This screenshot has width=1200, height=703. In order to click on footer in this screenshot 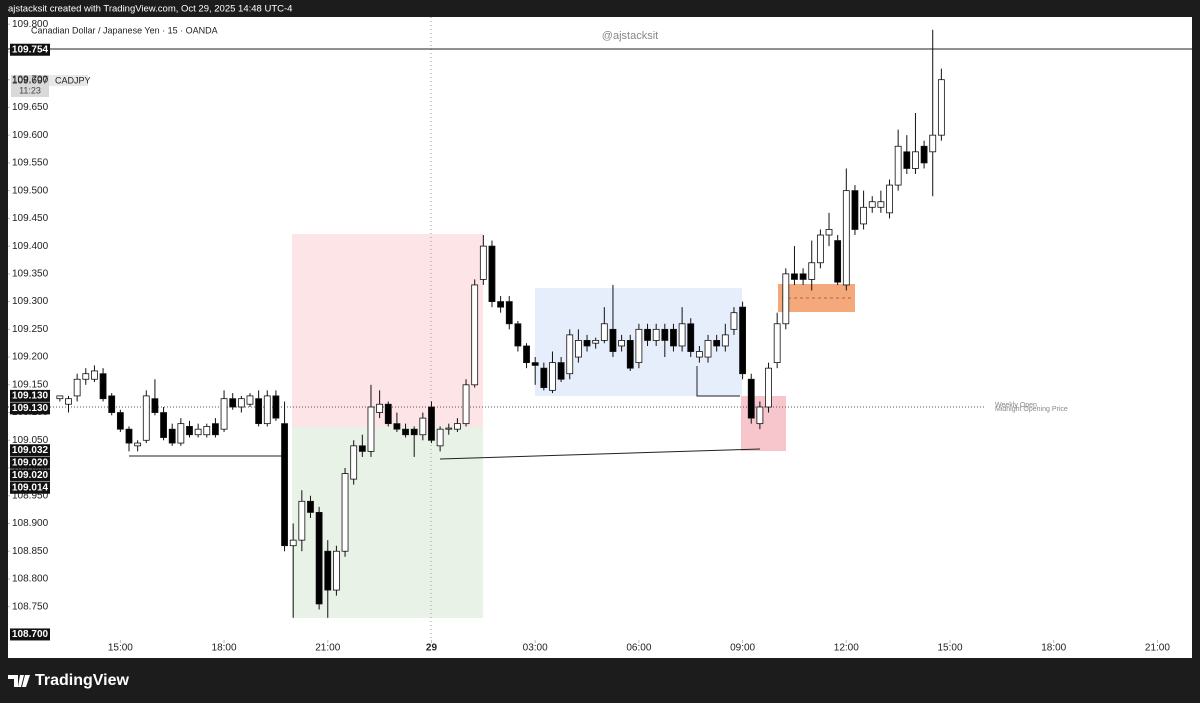, I will do `click(600, 680)`.